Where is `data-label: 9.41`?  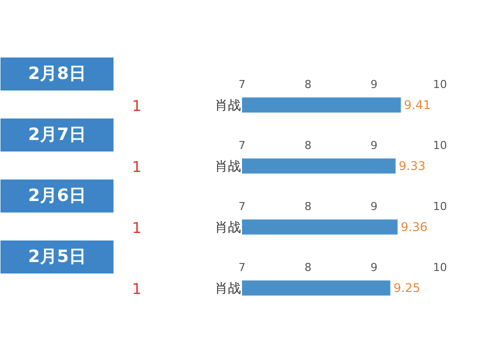
data-label: 9.41 is located at coordinates (417, 105).